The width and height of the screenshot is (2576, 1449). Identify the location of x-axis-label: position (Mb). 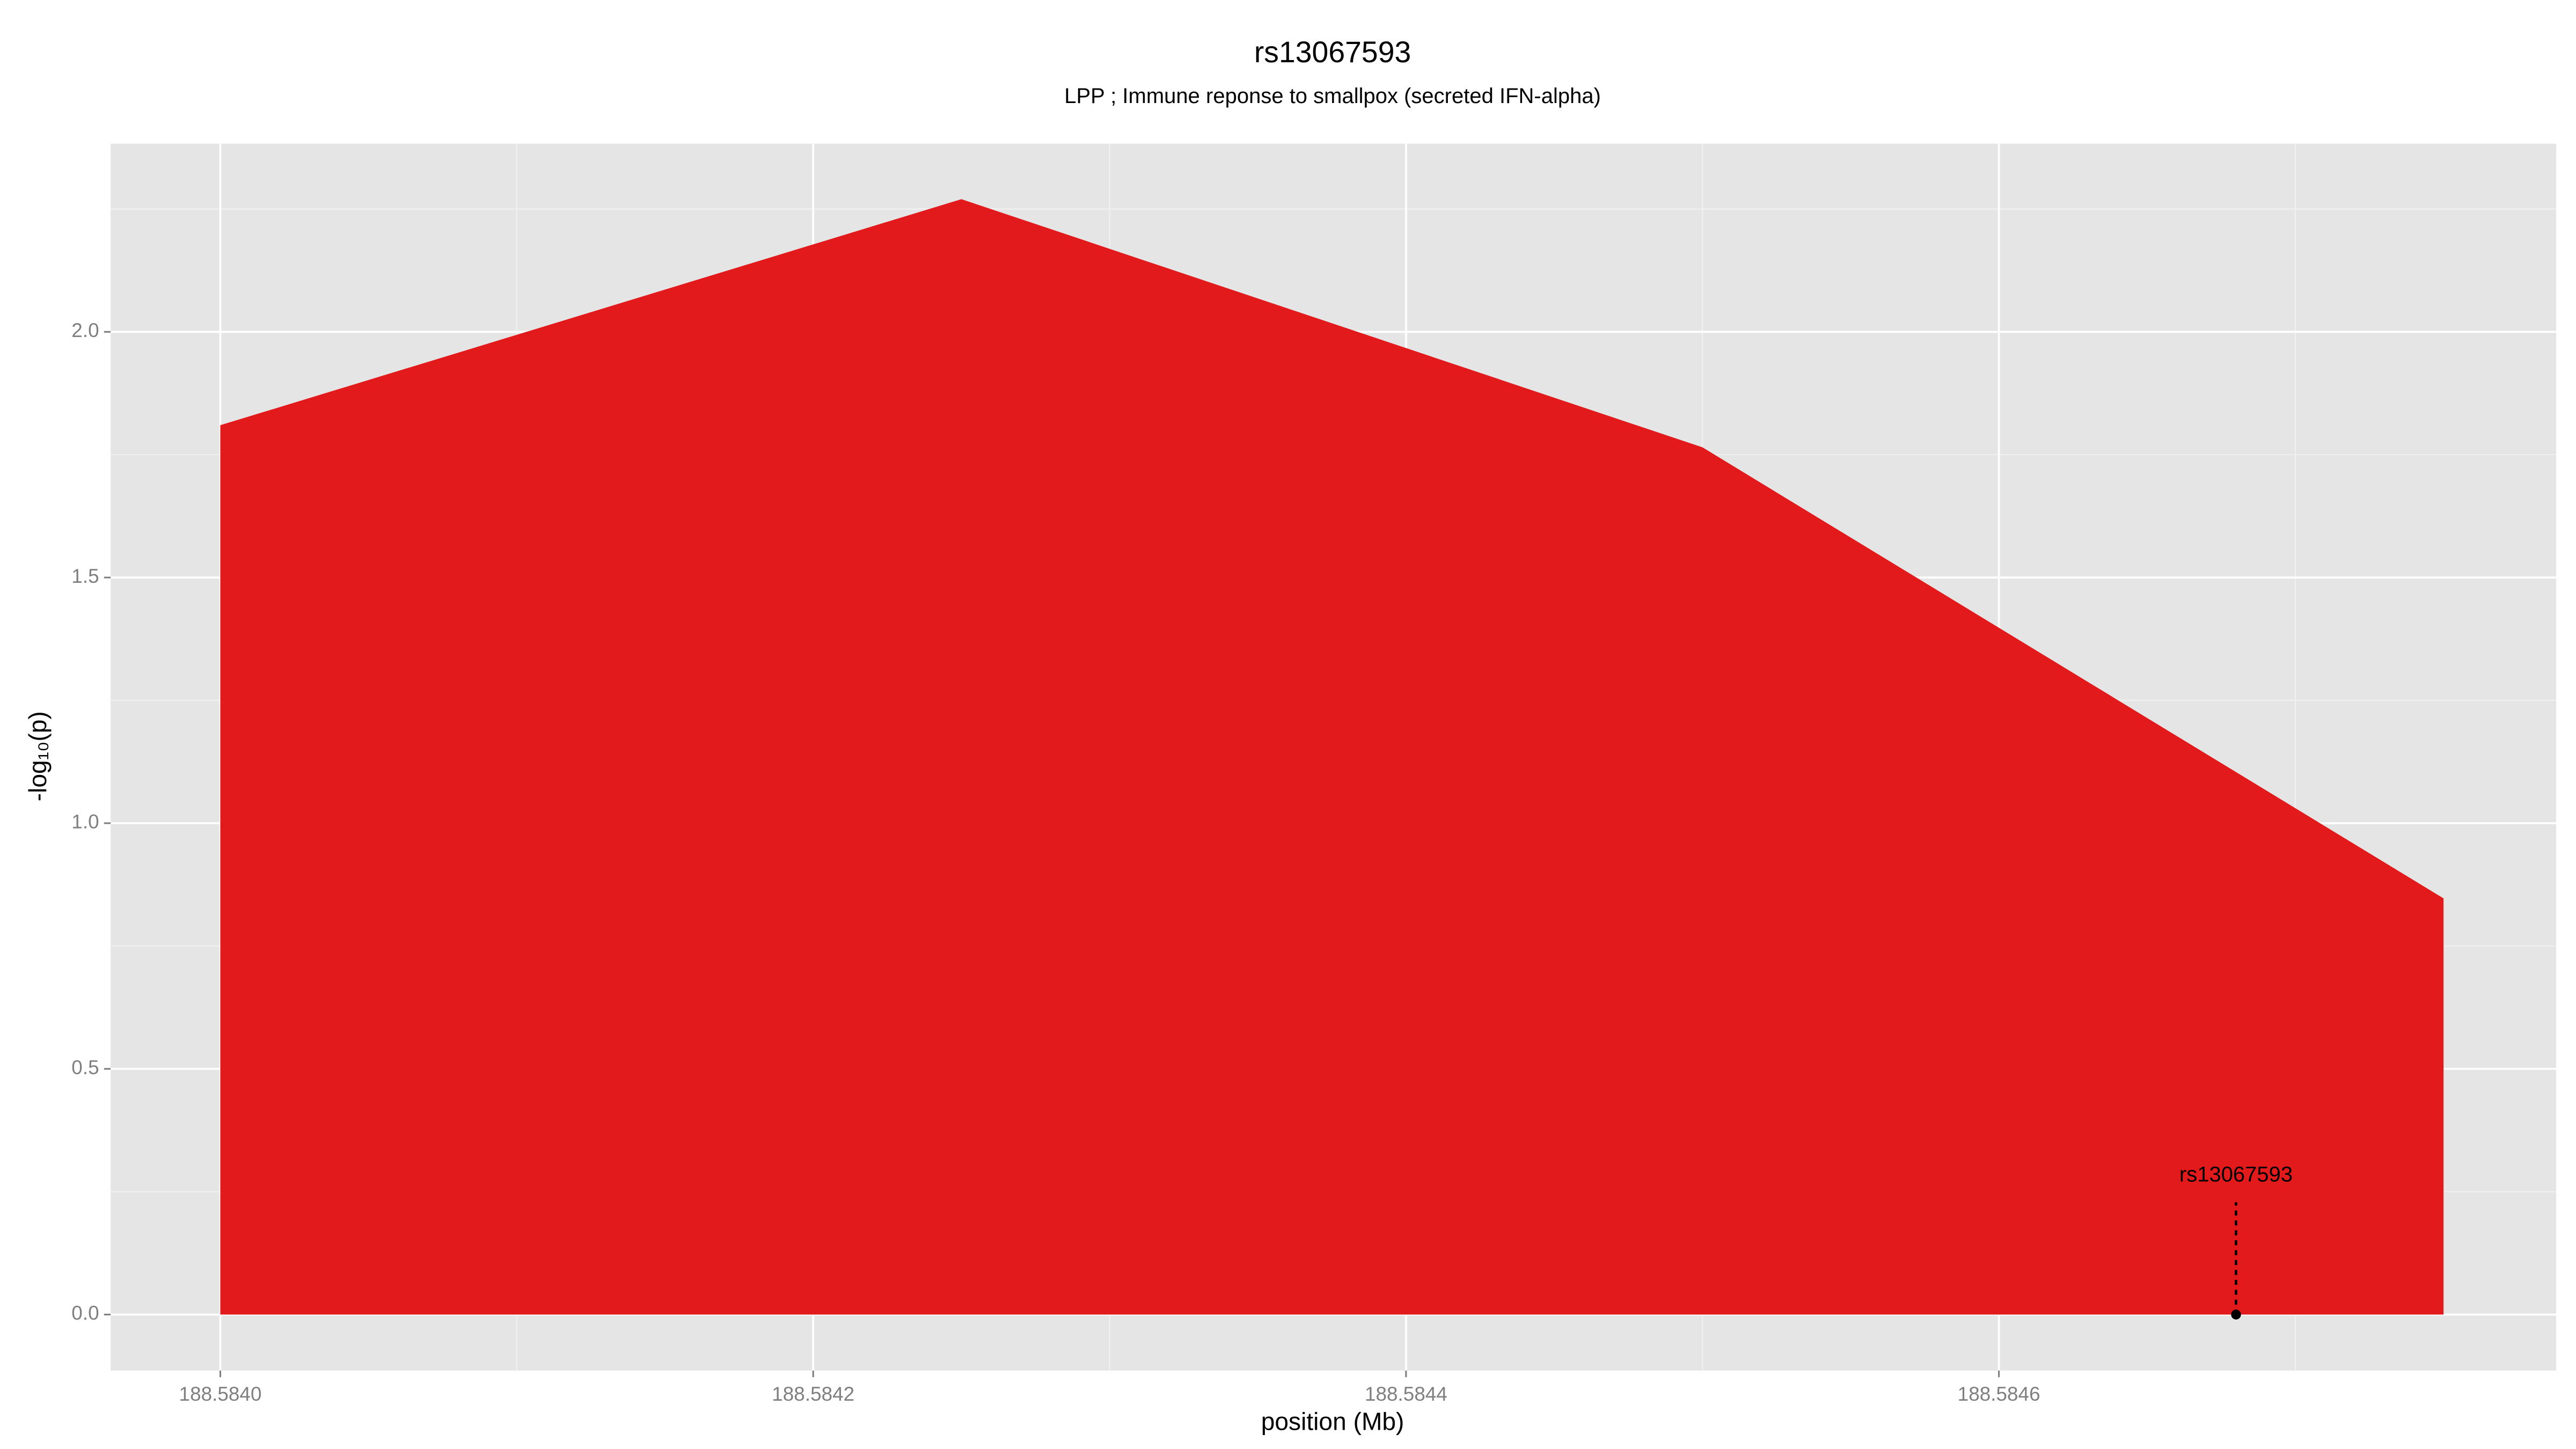
(1332, 1421).